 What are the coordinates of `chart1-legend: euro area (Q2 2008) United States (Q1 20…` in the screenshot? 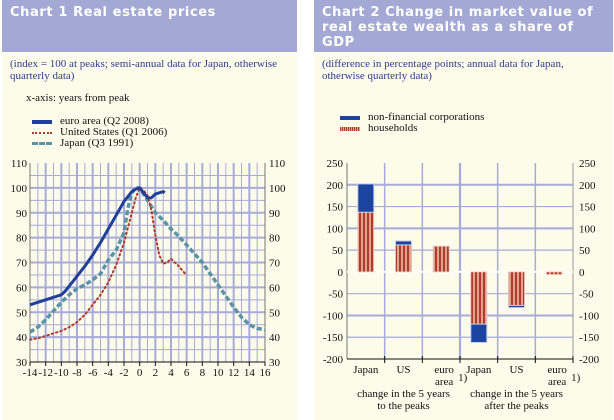 It's located at (99, 132).